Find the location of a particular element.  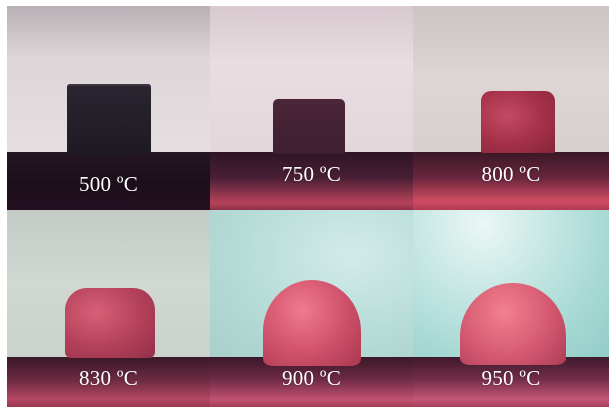

temperature-label: 750 ºC is located at coordinates (311, 174).